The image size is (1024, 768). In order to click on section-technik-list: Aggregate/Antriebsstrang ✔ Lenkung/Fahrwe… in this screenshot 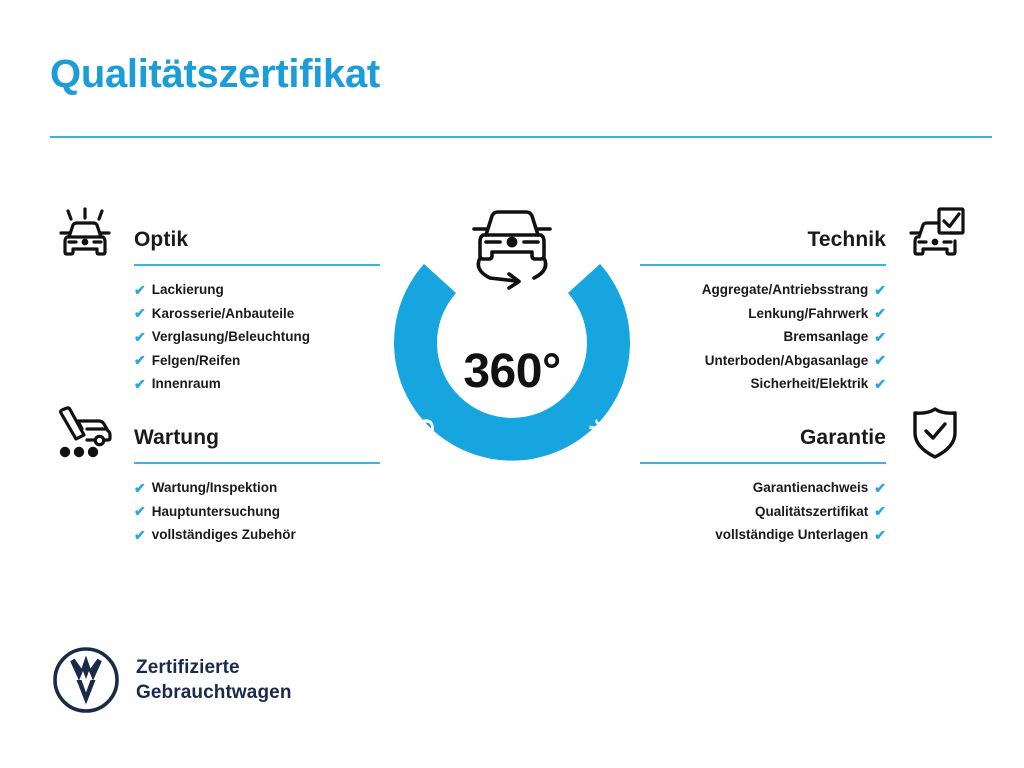, I will do `click(805, 331)`.